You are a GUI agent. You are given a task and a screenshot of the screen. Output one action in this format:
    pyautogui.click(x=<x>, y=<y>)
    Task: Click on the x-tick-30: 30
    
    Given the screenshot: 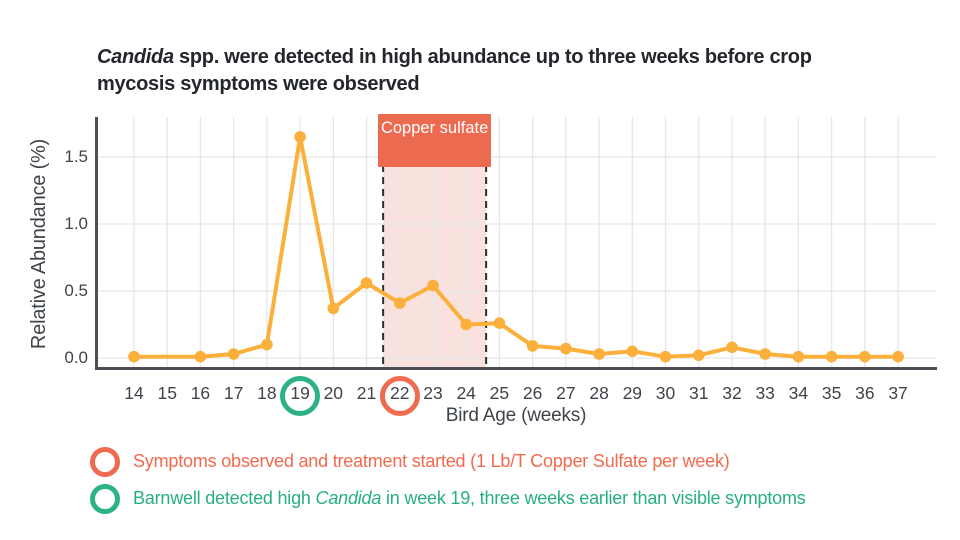 What is the action you would take?
    pyautogui.click(x=665, y=393)
    